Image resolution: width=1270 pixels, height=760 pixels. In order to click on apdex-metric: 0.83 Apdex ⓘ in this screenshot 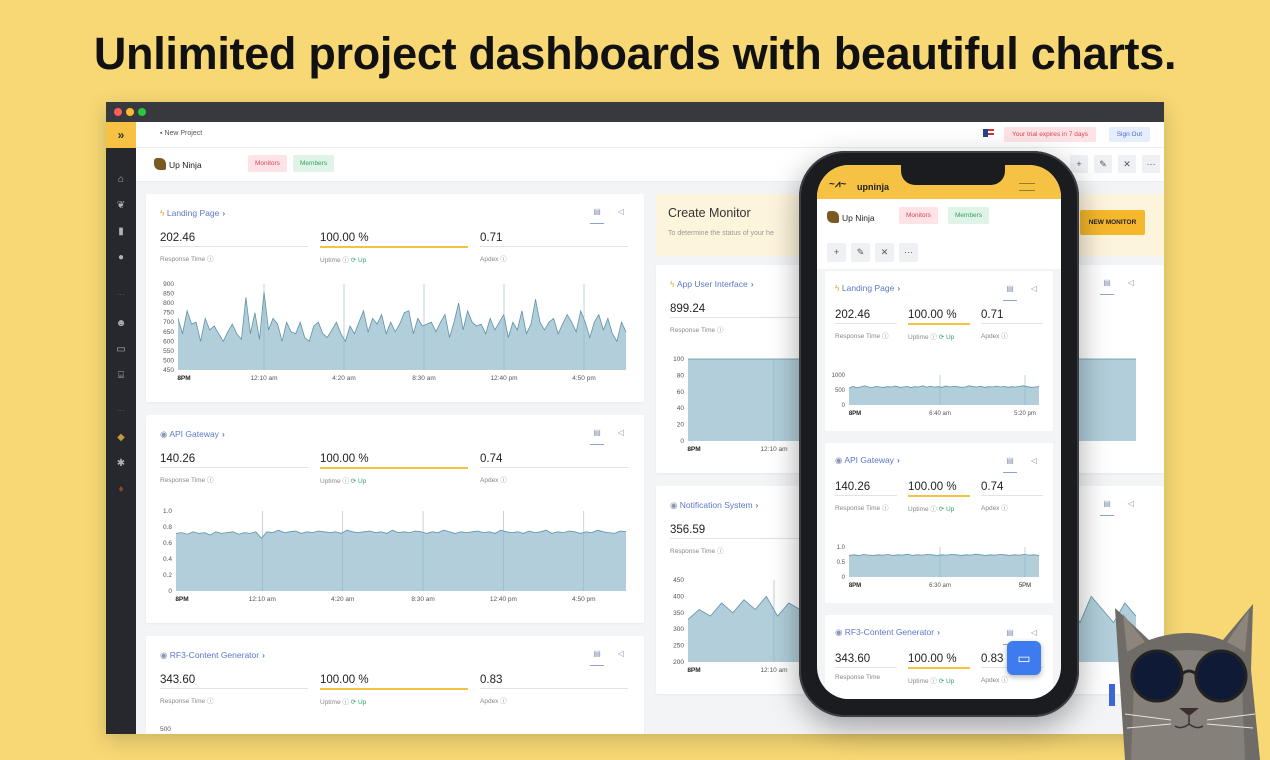, I will do `click(554, 689)`.